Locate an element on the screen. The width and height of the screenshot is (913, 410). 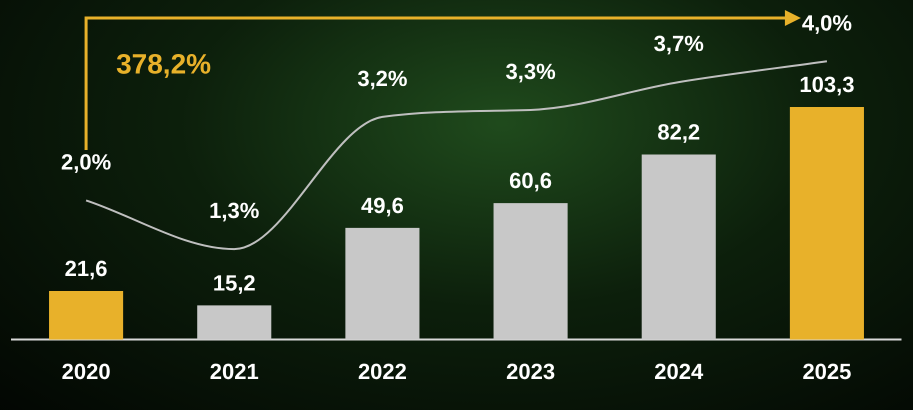
data-label: 49,6 is located at coordinates (382, 205).